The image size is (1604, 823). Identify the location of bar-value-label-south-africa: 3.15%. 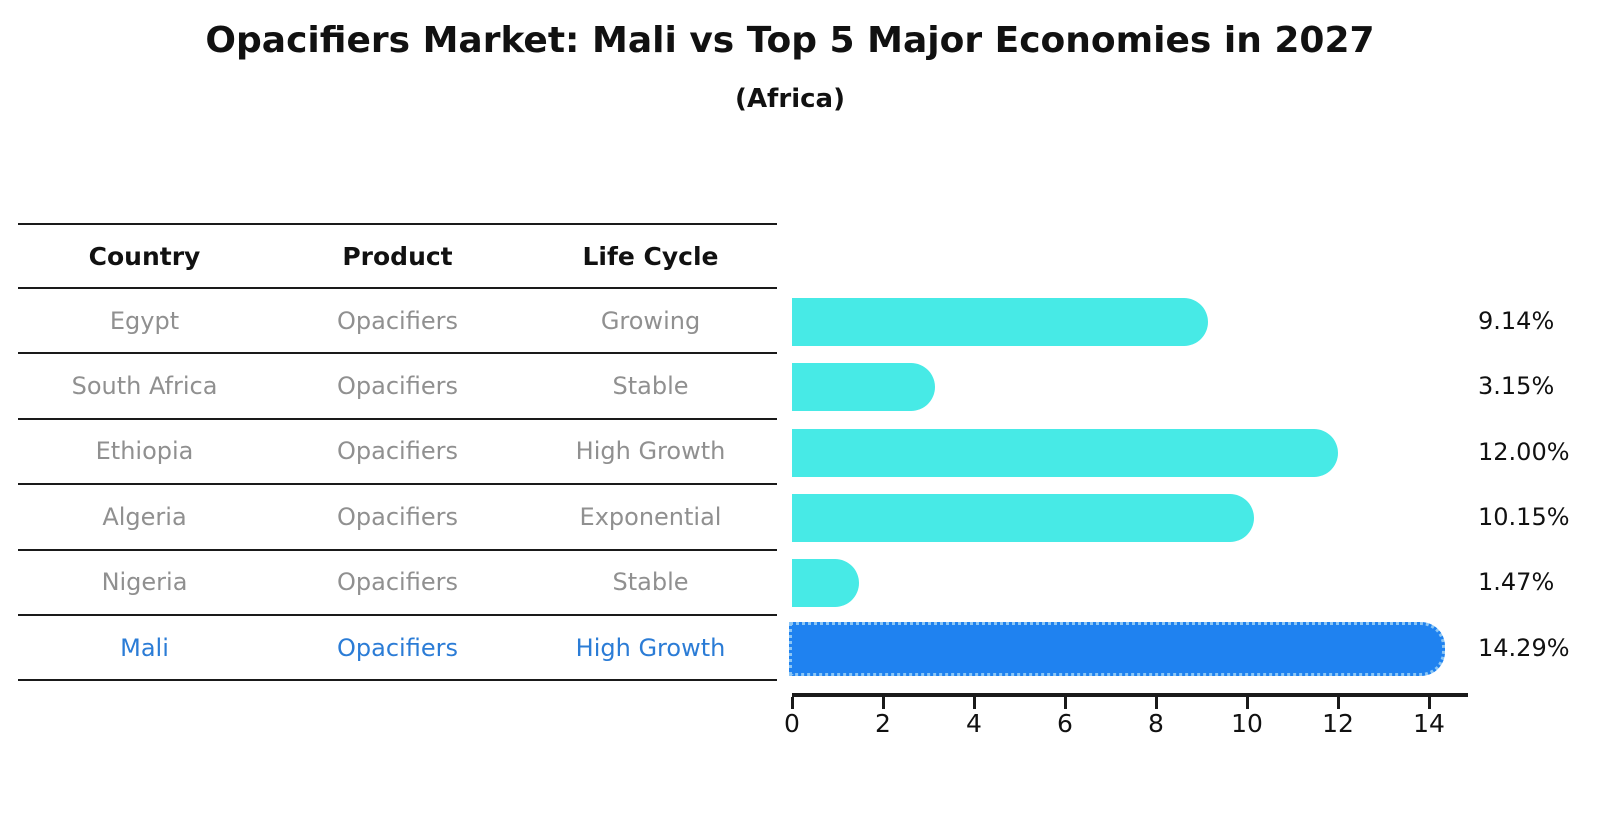
(1516, 386).